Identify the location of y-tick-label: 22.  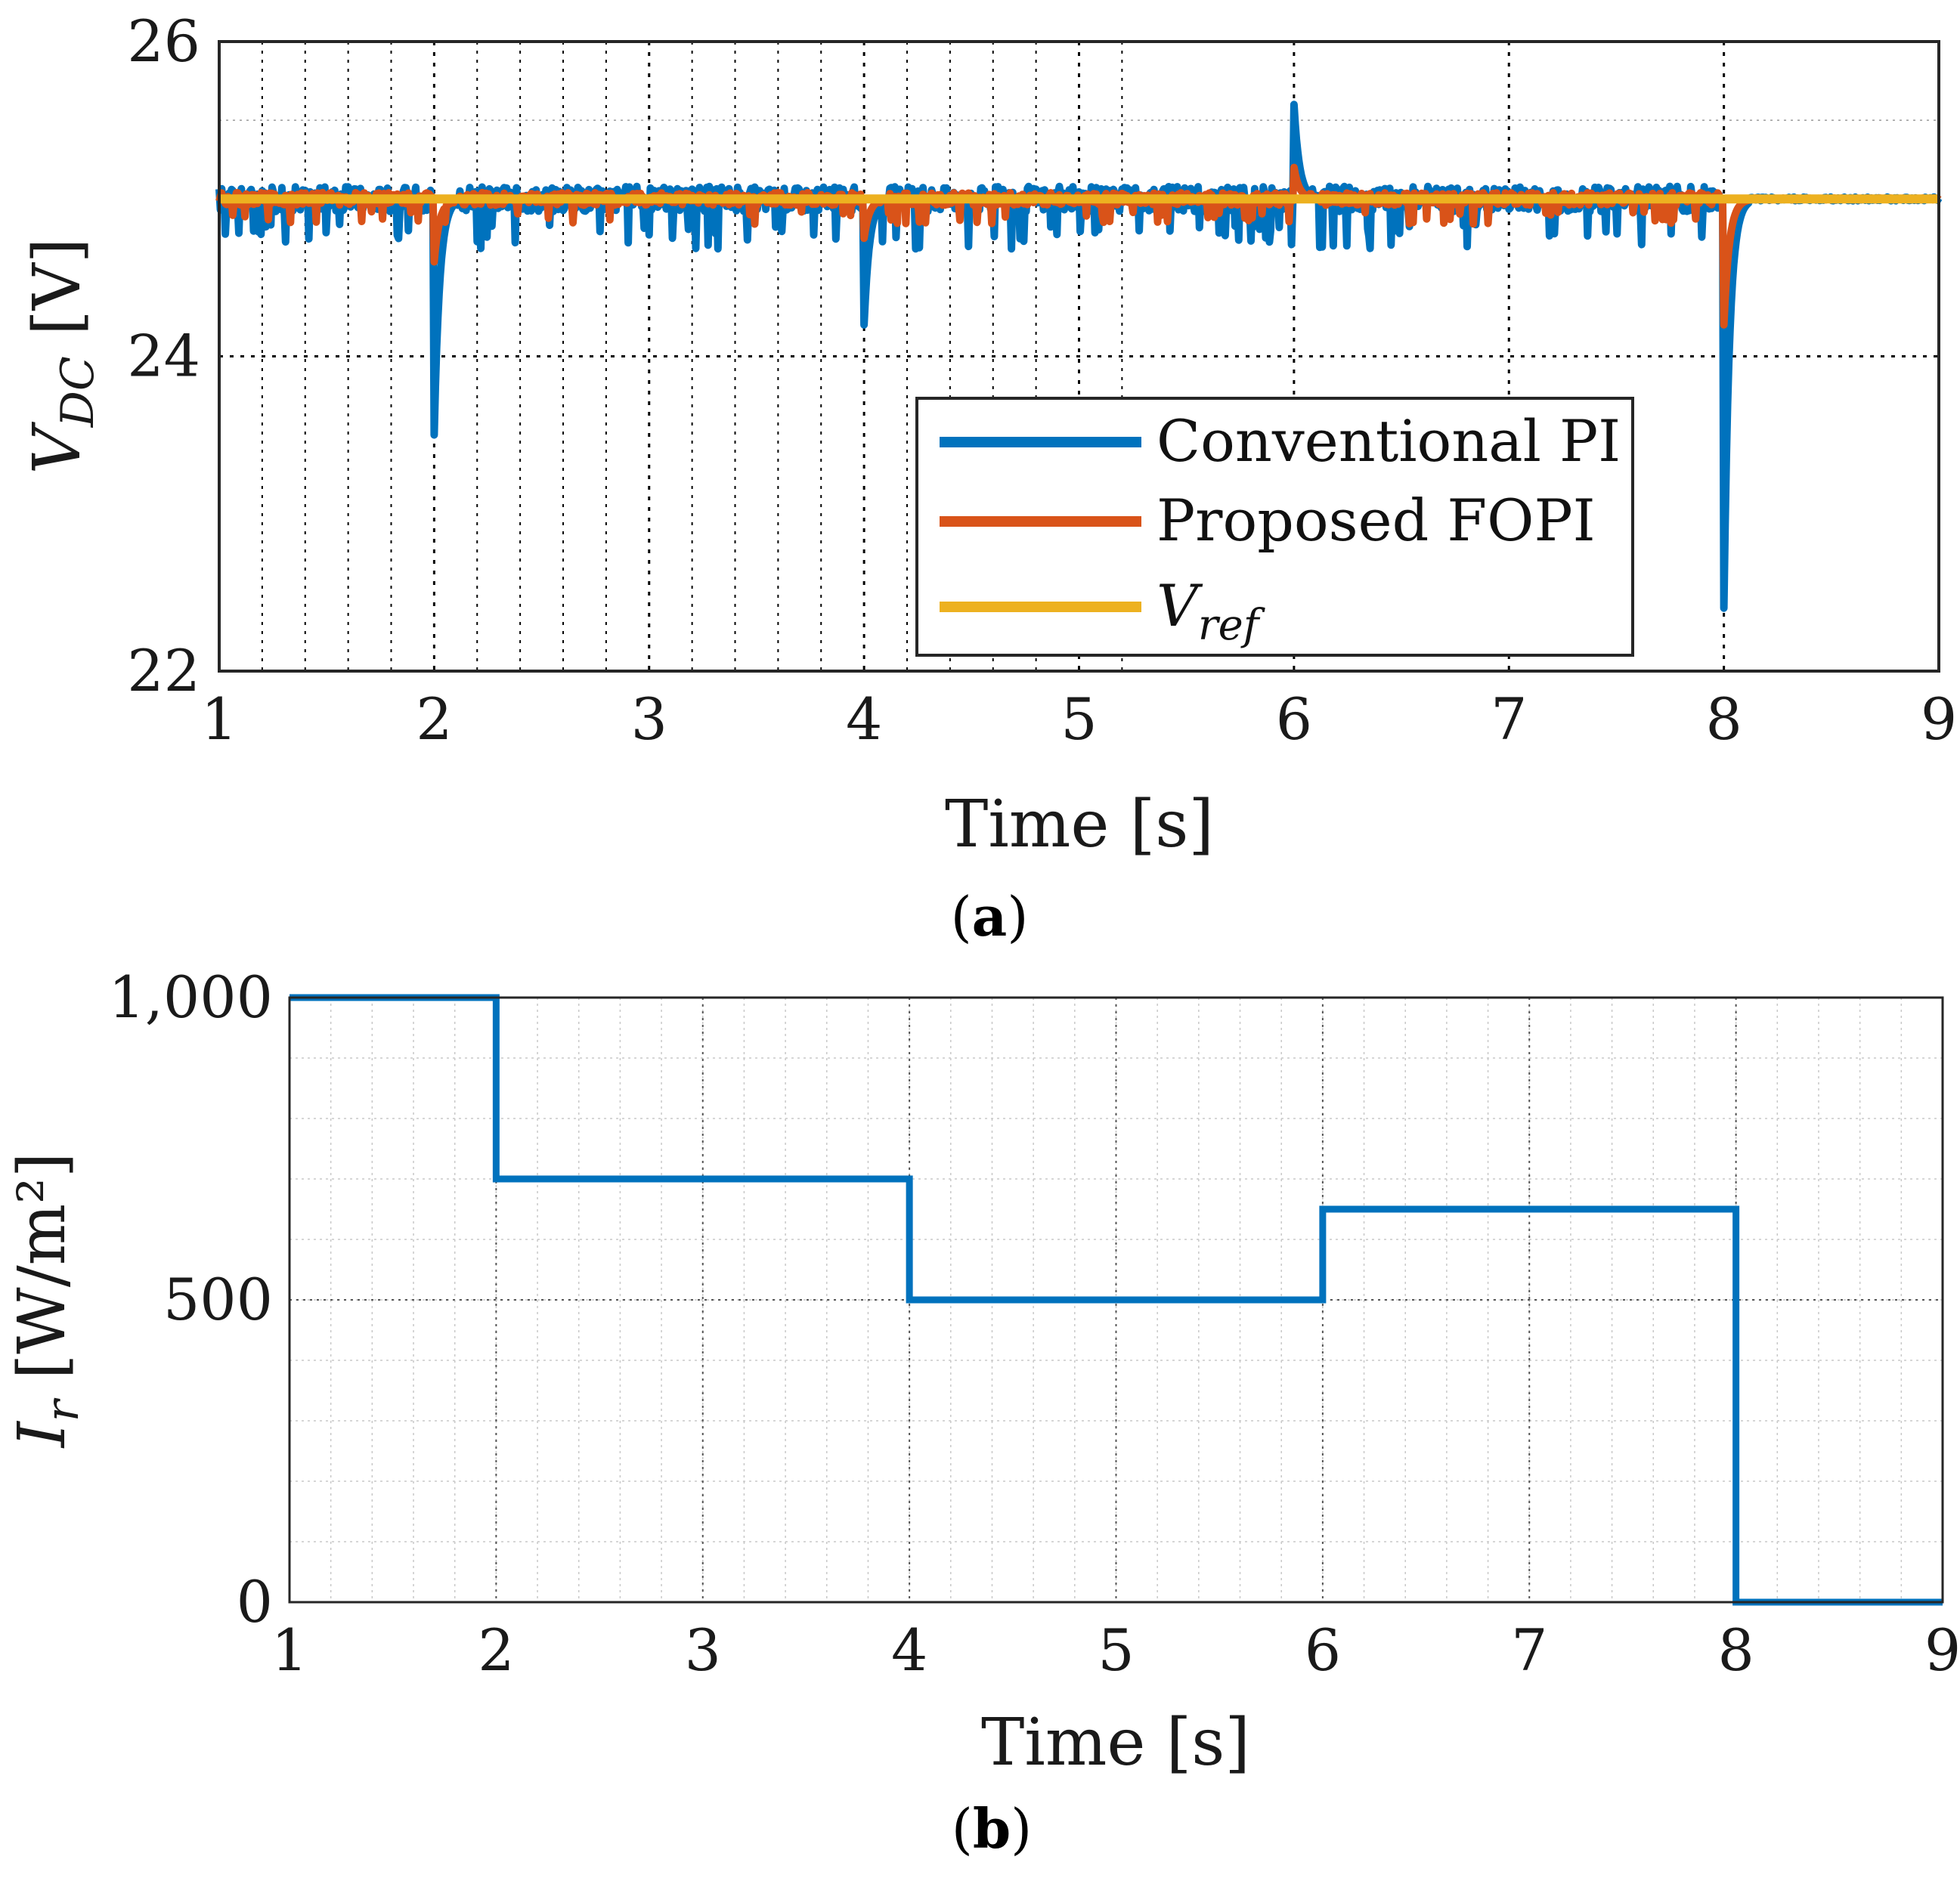
(163, 670).